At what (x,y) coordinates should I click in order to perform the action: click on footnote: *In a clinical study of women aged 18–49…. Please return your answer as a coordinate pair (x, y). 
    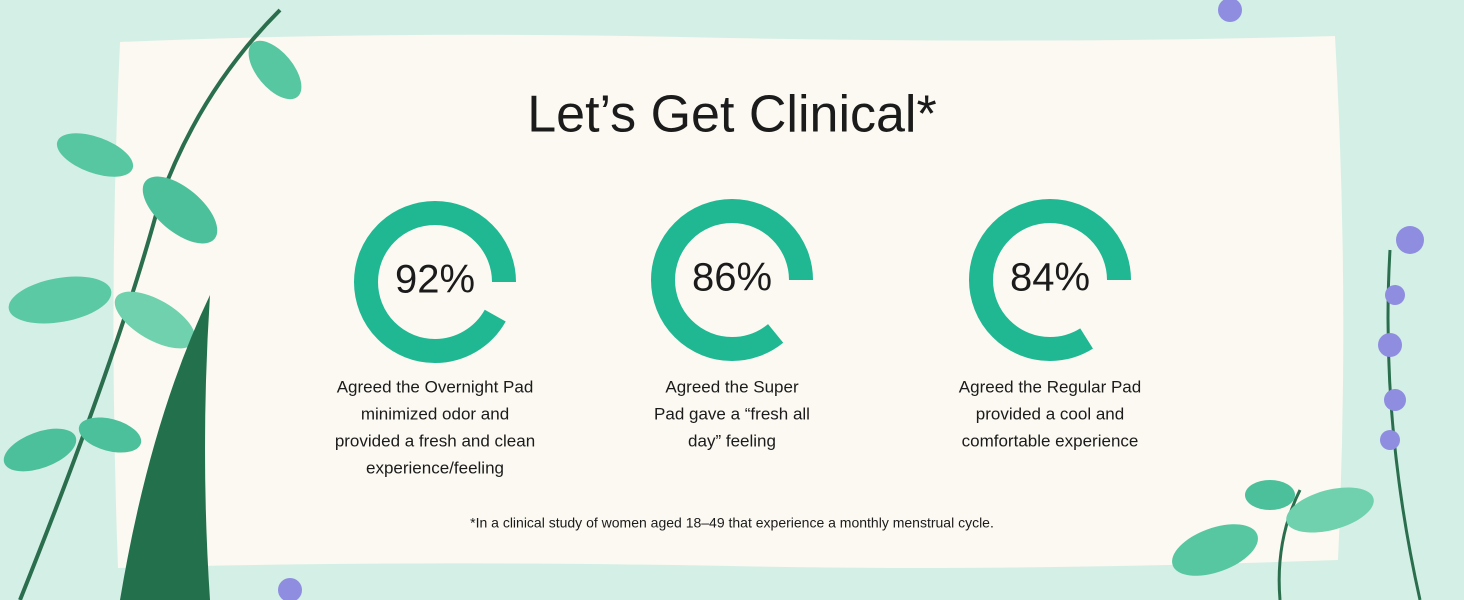
    Looking at the image, I should click on (732, 523).